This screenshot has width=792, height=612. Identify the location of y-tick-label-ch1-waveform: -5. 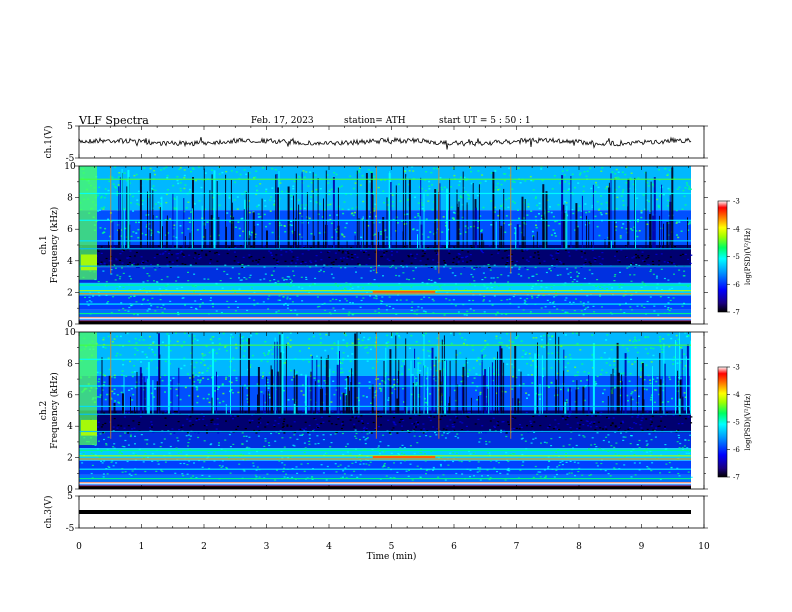
(70, 159).